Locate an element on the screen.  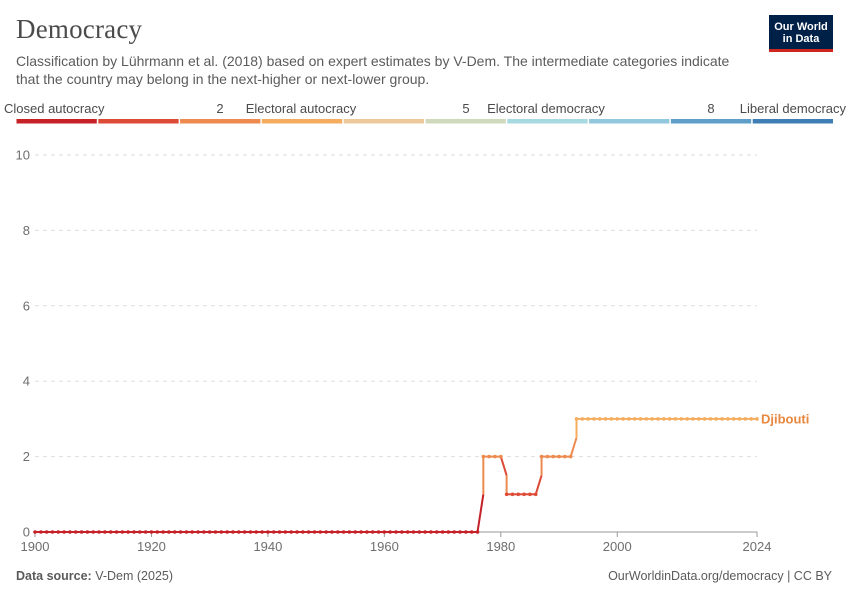
y-axis-ticks: 0 2 4 6 8 10 is located at coordinates (23, 344).